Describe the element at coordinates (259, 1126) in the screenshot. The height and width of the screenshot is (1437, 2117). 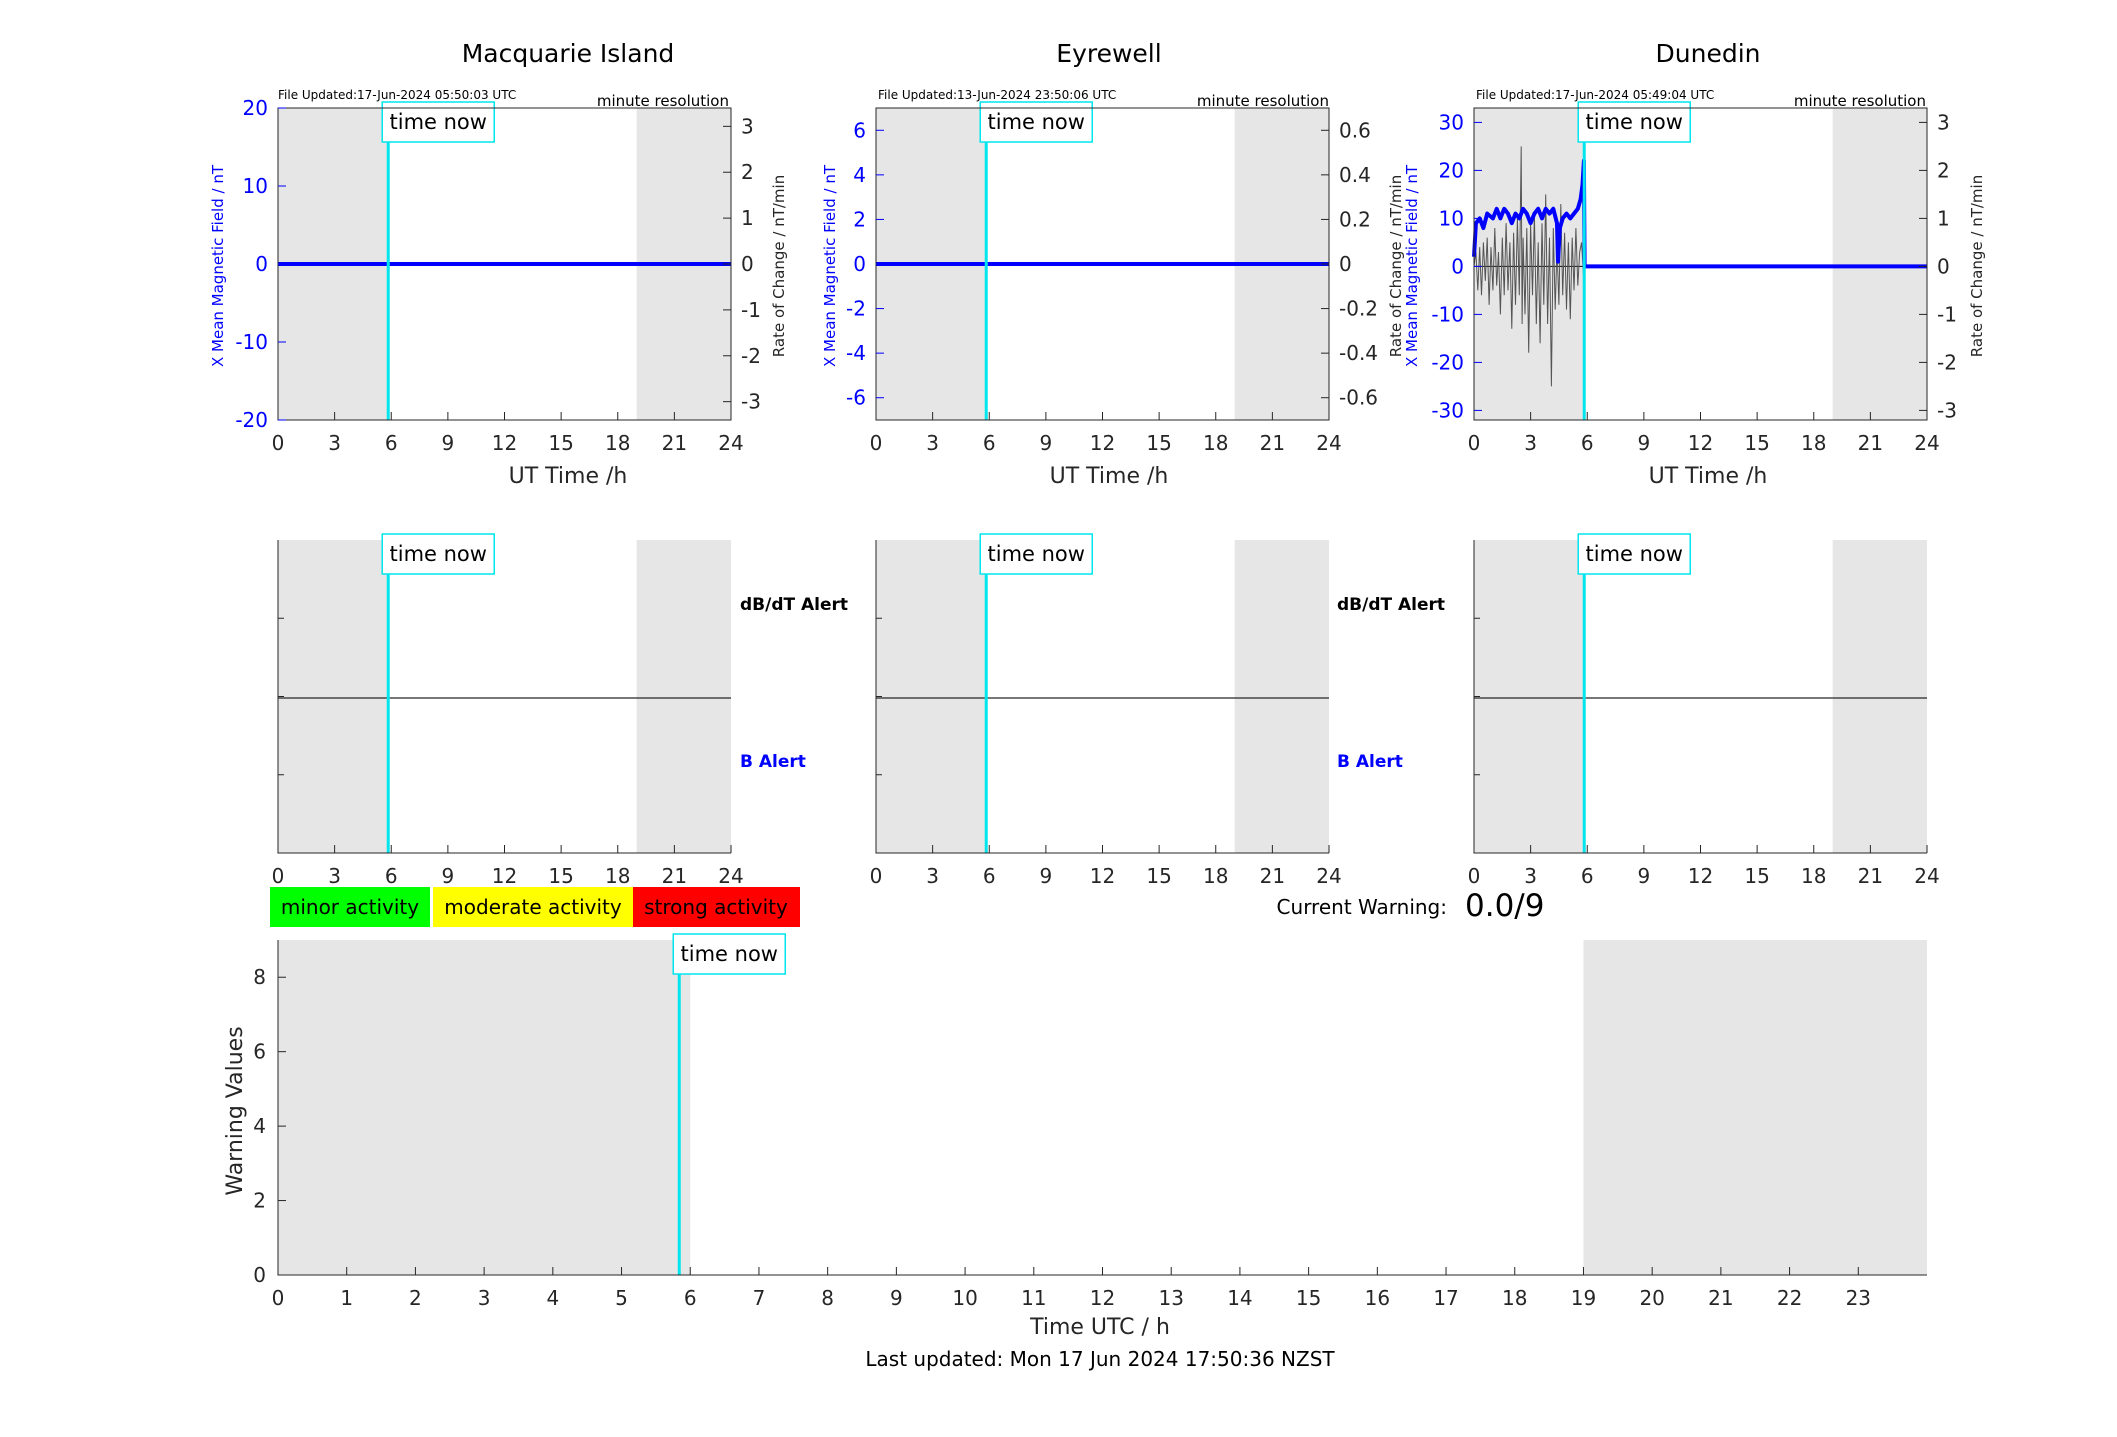
I see `y-tick-label: 4` at that location.